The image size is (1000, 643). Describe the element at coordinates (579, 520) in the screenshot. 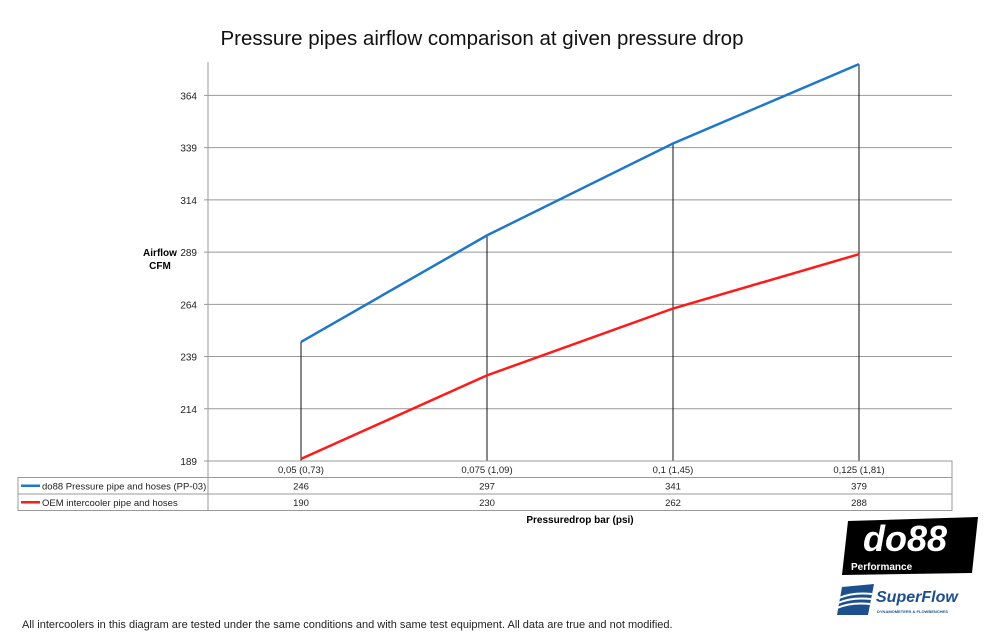

I see `x-axis-label: Pressuredrop bar (psi)` at that location.